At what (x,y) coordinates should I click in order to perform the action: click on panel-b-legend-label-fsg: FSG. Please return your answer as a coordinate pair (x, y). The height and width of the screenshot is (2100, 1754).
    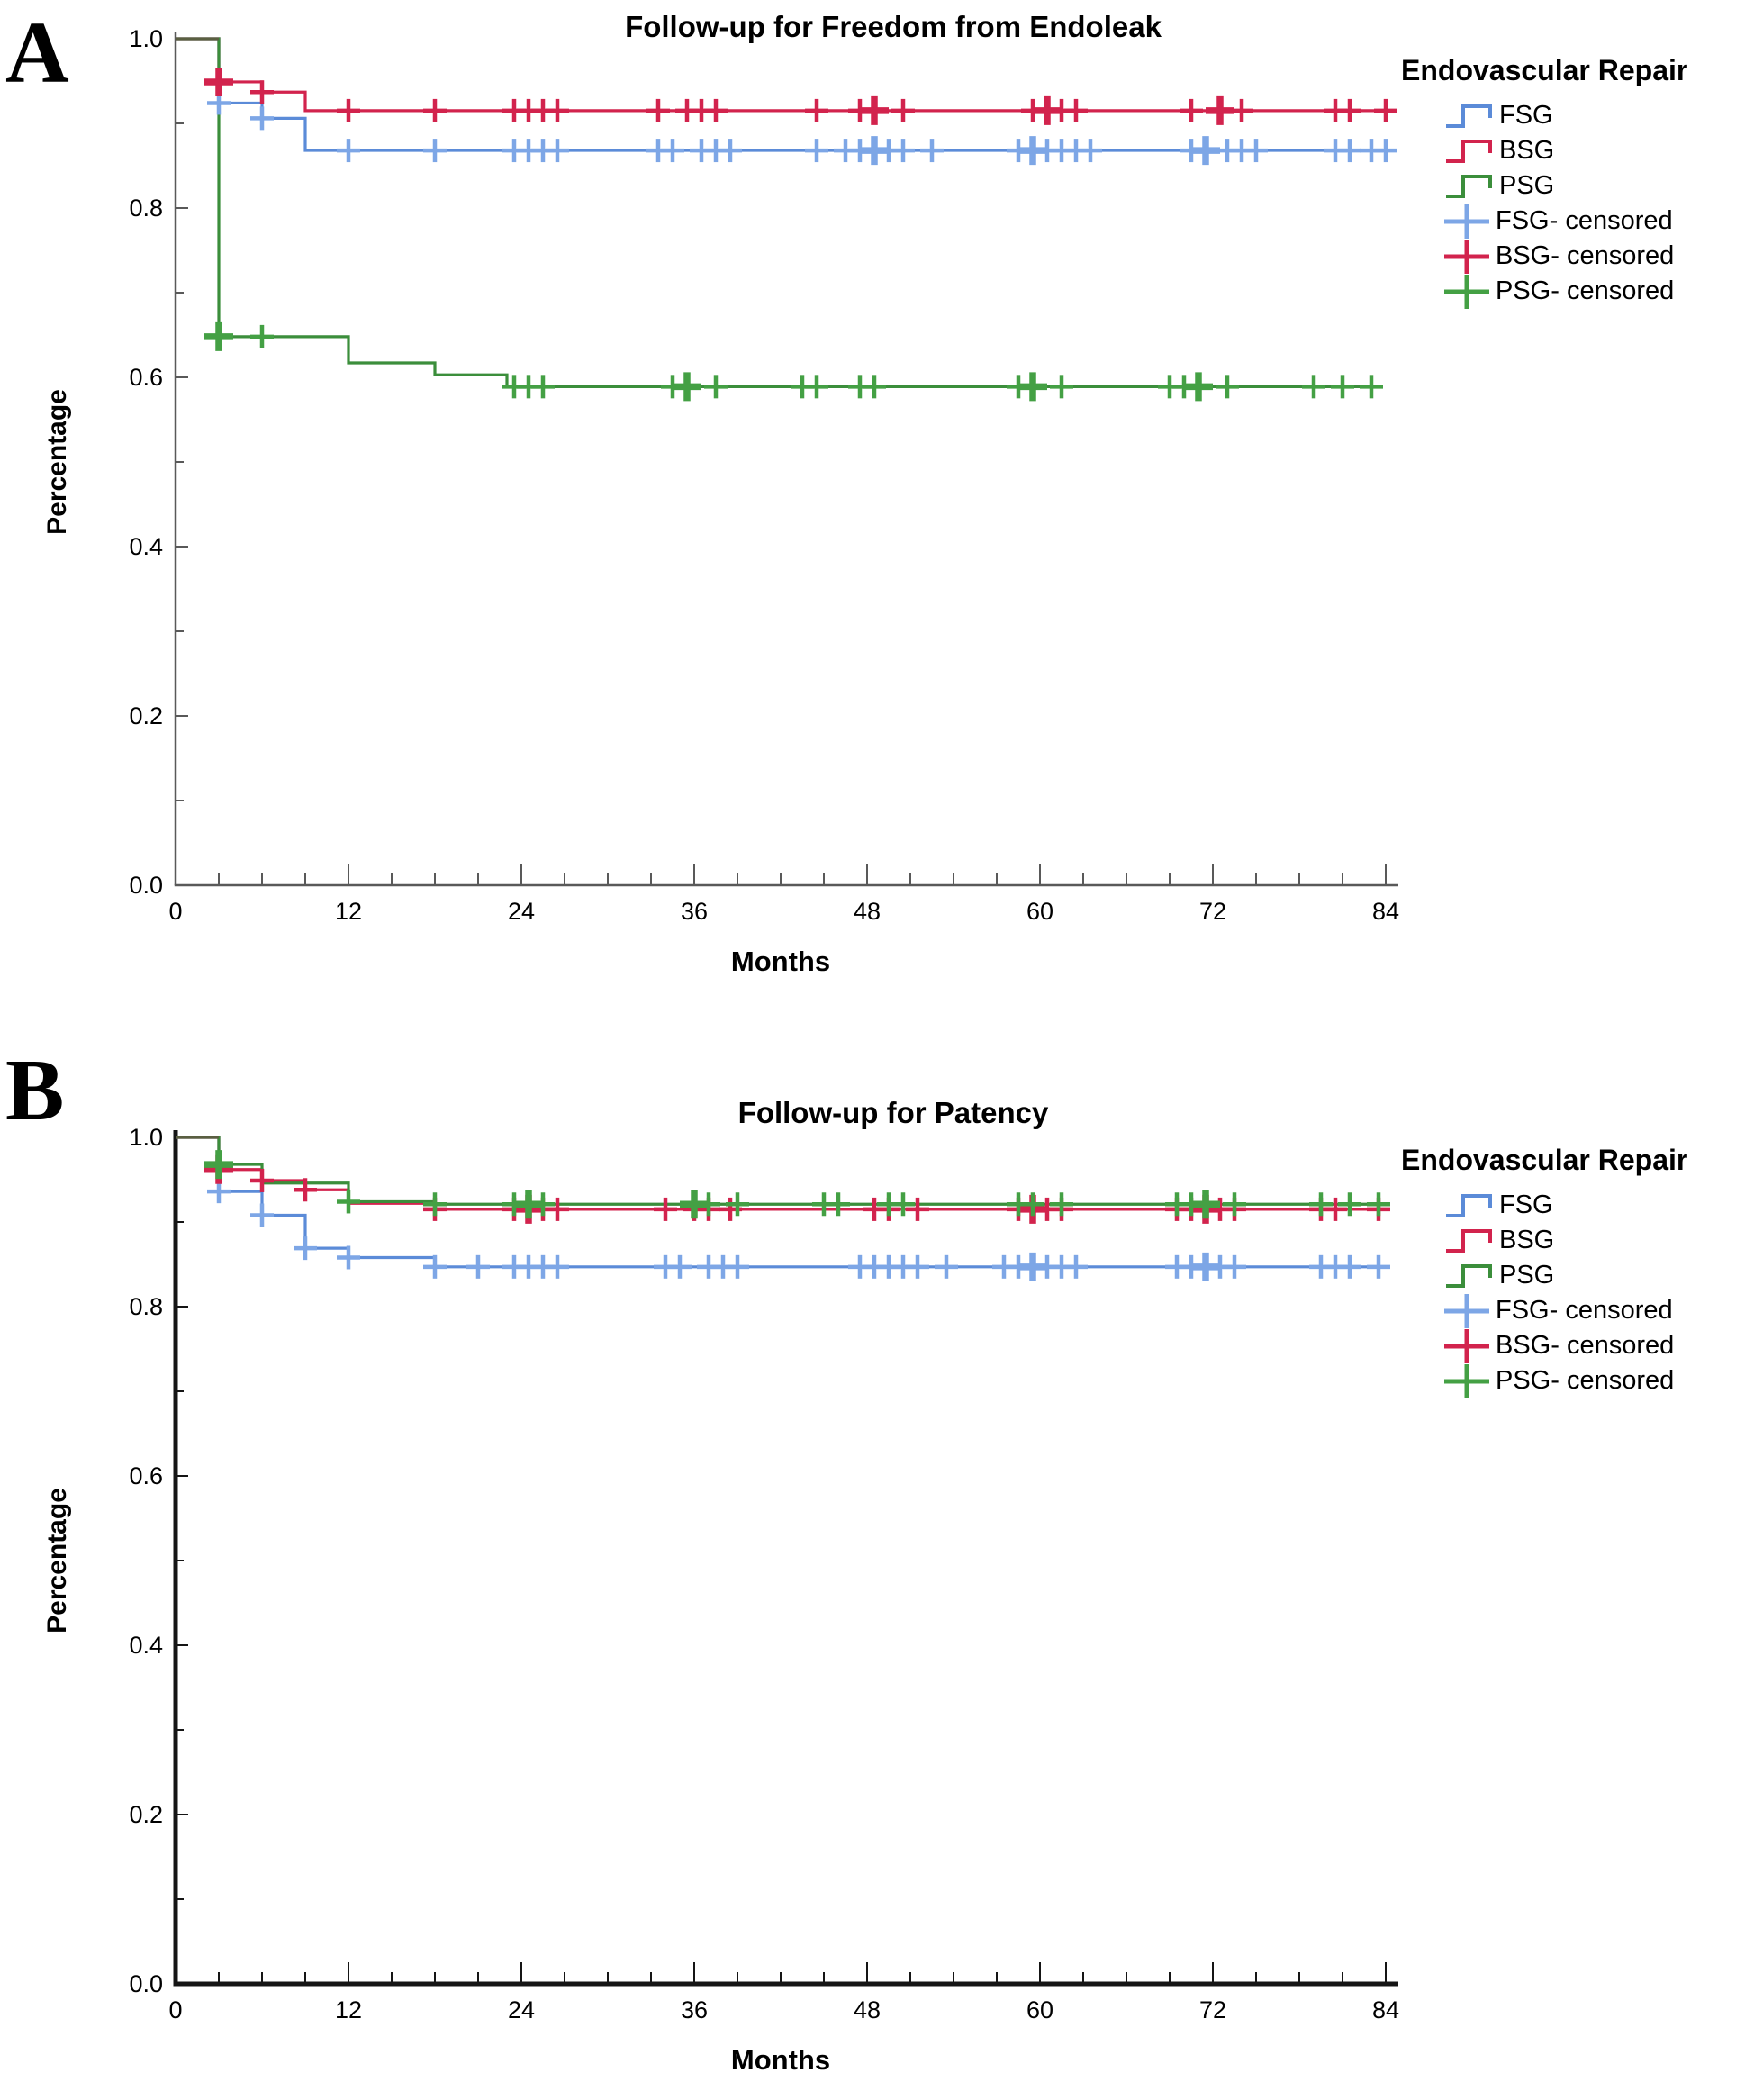
    Looking at the image, I should click on (1526, 1204).